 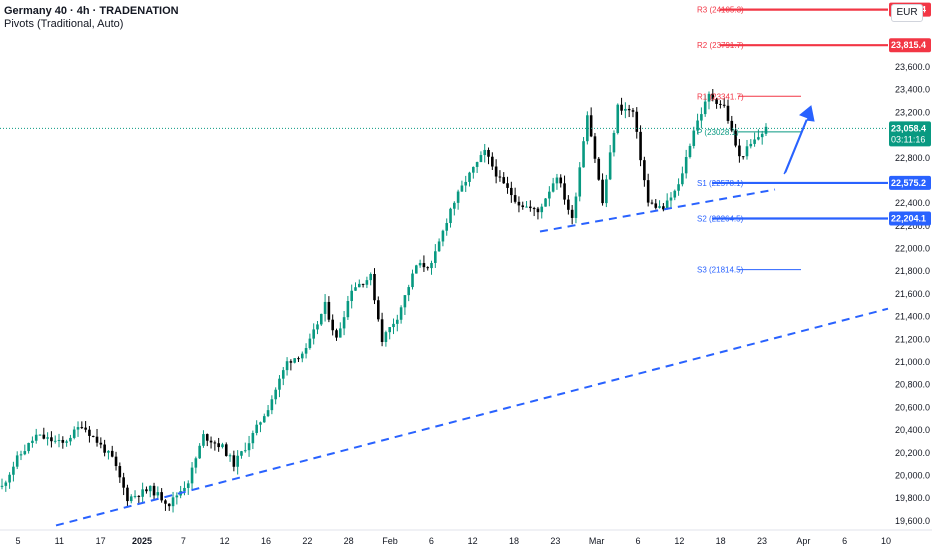 I want to click on pivot-label-r1: R1 (23341.7), so click(x=720, y=96).